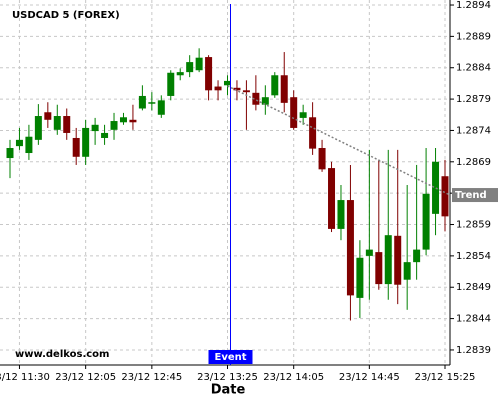 This screenshot has height=400, width=500. I want to click on x-tick-label: 23/12 14:45, so click(369, 377).